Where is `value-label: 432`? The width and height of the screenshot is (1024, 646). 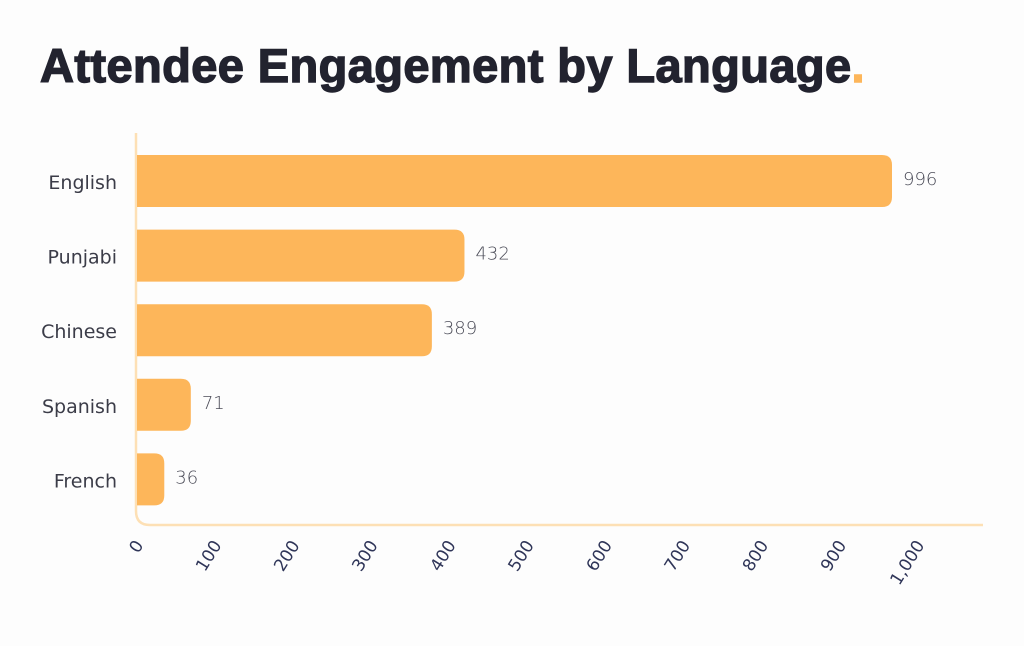 value-label: 432 is located at coordinates (492, 254).